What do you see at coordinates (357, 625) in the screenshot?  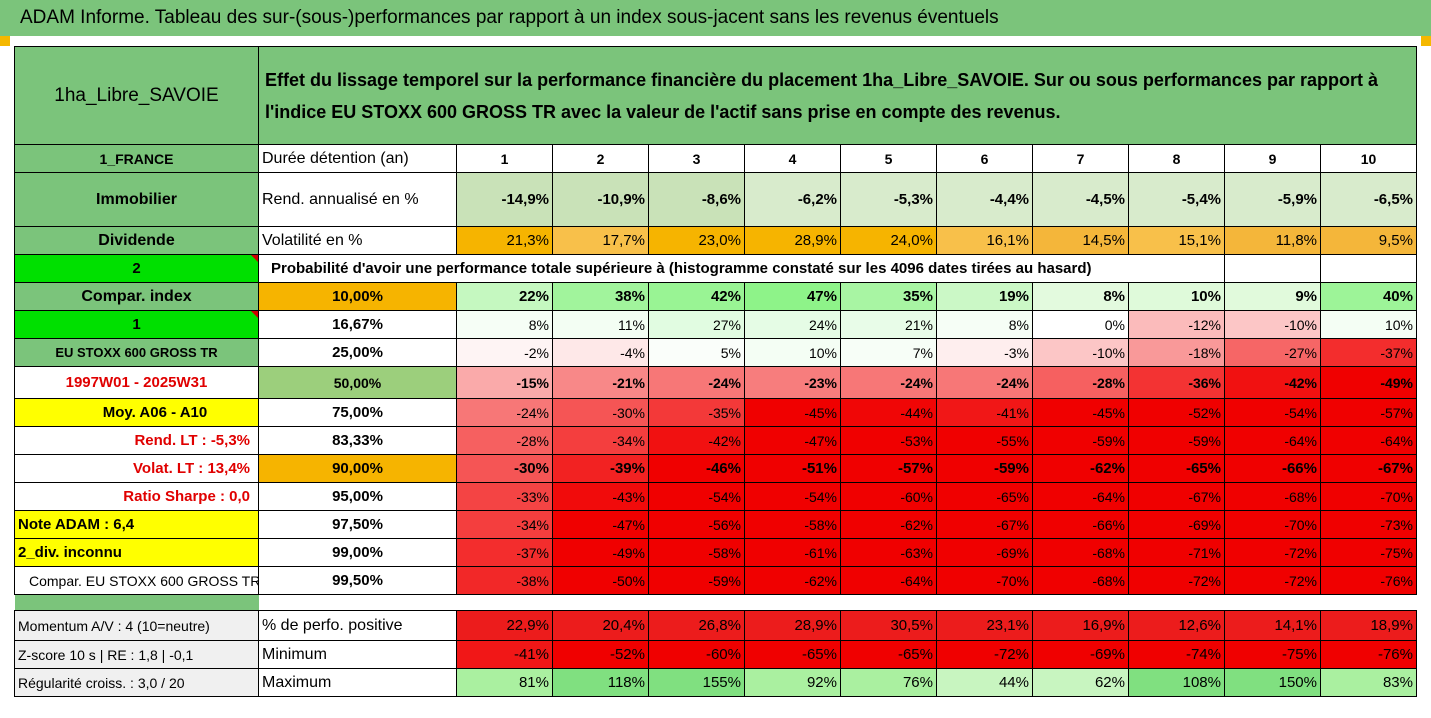 I see `metric-label: % de perfo. positive` at bounding box center [357, 625].